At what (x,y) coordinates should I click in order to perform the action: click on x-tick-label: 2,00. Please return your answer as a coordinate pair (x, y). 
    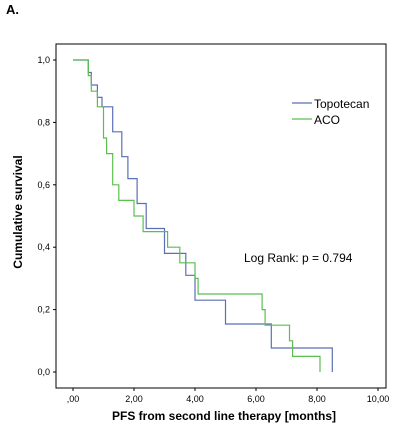
    Looking at the image, I should click on (134, 399).